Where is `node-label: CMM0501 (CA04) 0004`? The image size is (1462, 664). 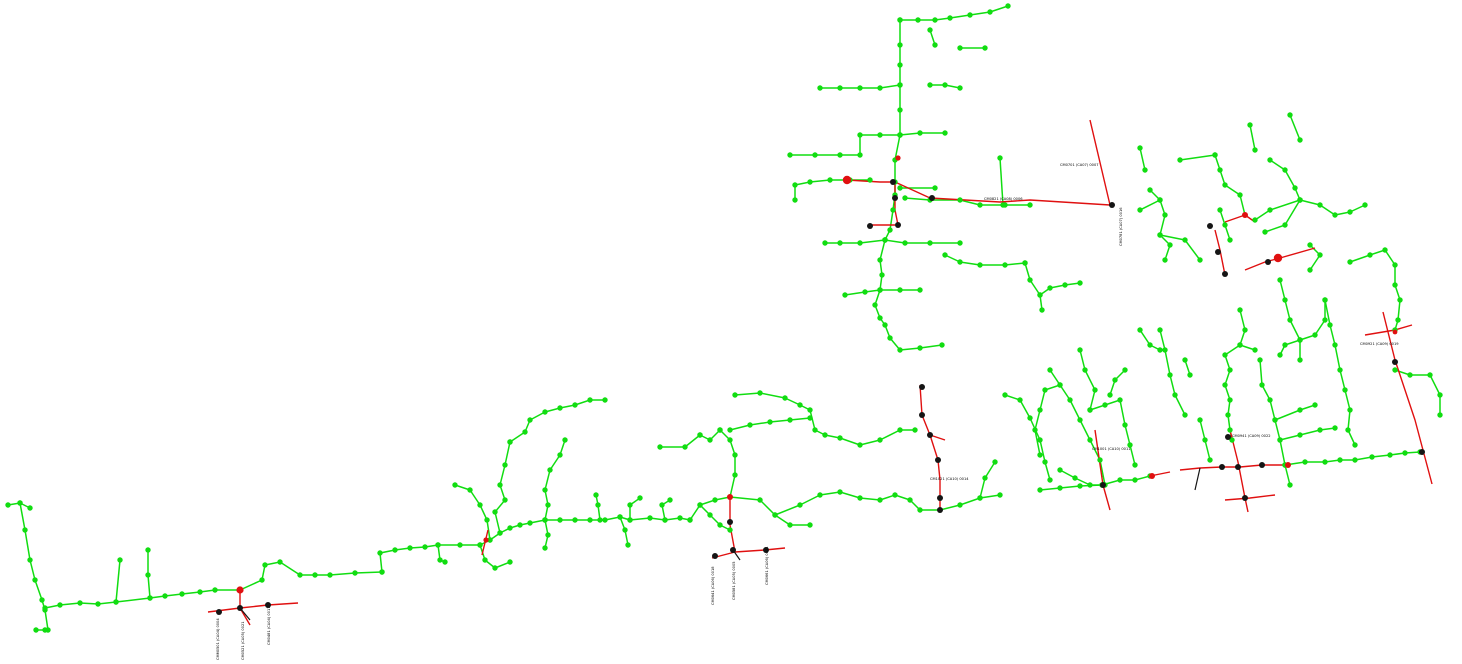 node-label: CMM0501 (CA04) 0004 is located at coordinates (218, 639).